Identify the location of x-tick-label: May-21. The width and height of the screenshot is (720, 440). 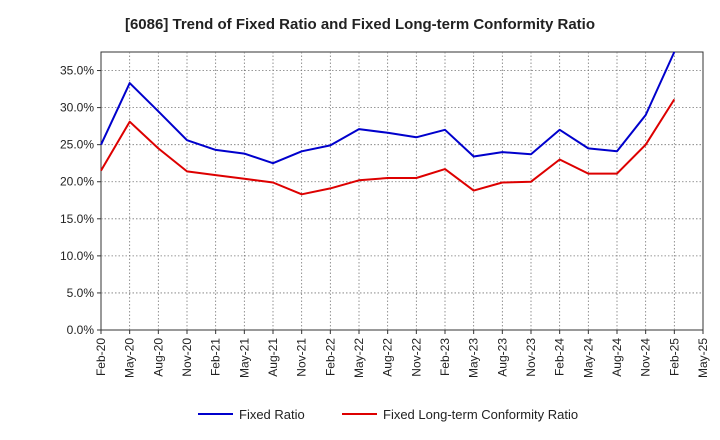
(244, 358).